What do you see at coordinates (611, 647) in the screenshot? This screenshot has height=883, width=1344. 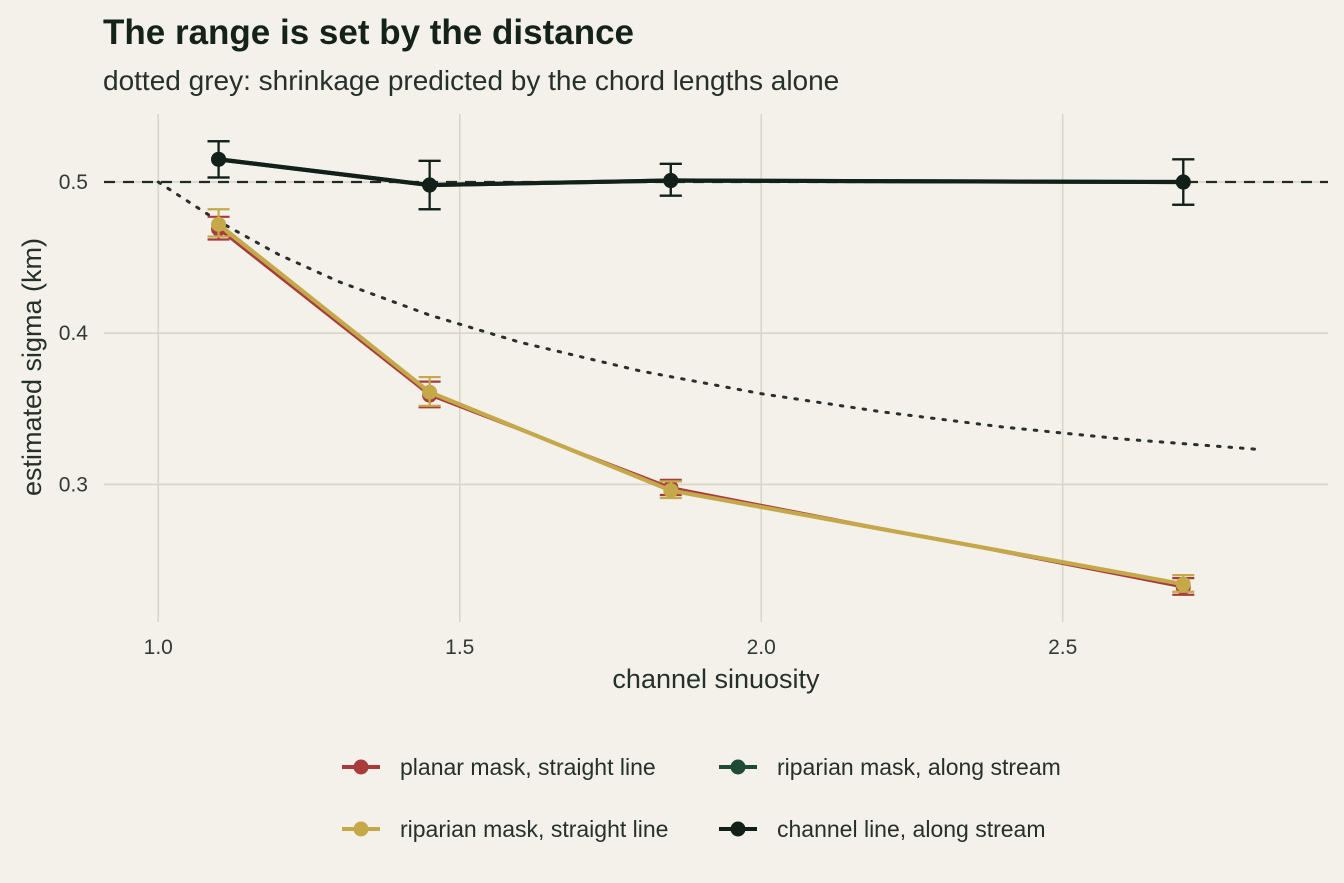 I see `x-axis-ticks: 1.0 1.5 2.0 2.5` at bounding box center [611, 647].